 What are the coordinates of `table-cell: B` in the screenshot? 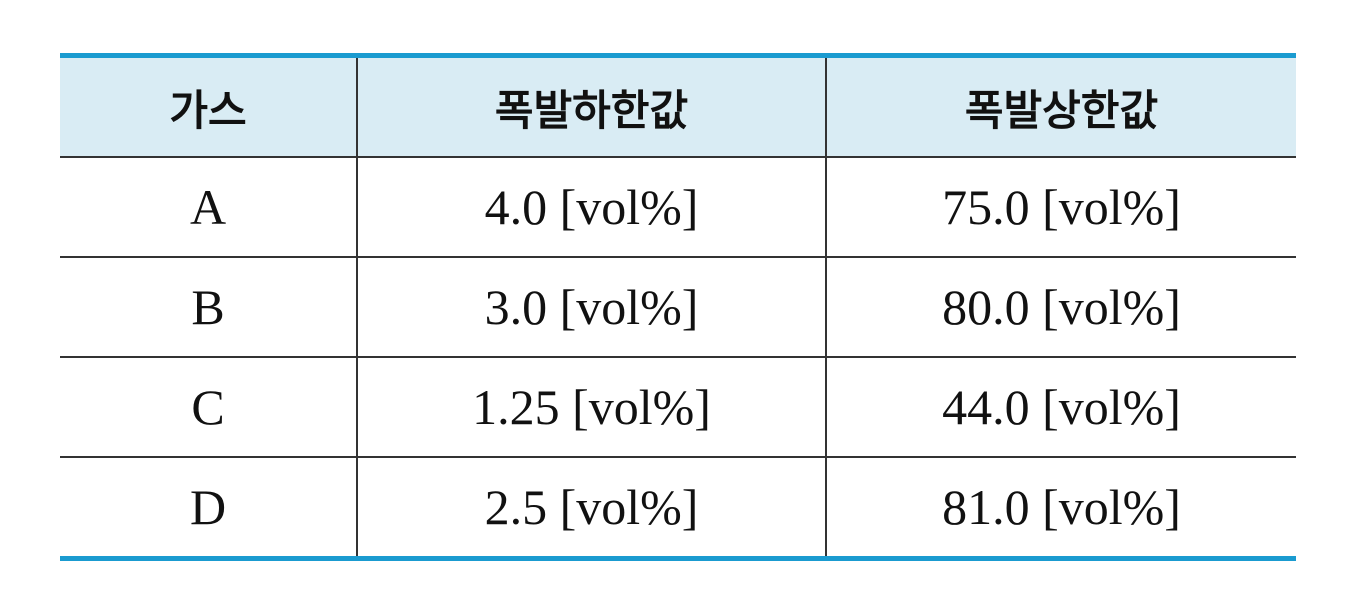 It's located at (208, 307).